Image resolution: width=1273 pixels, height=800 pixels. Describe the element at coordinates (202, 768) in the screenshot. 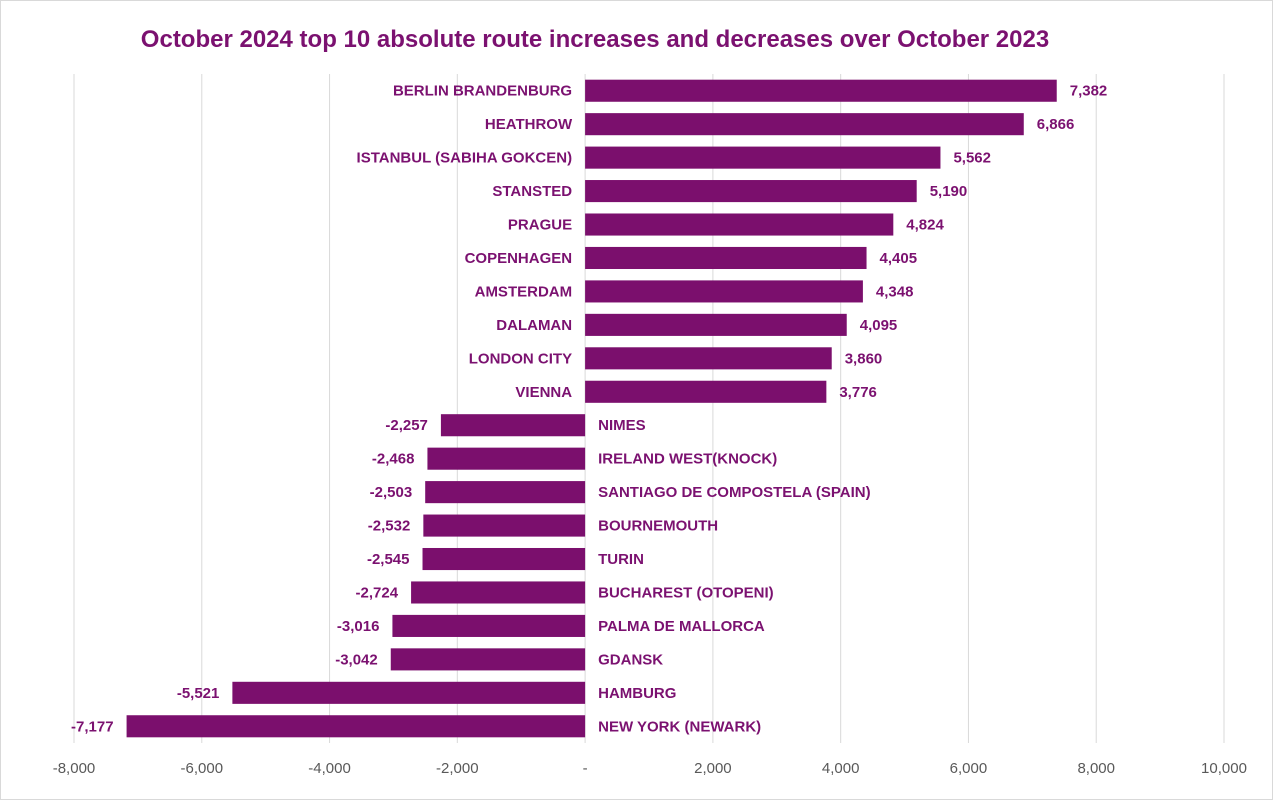

I see `x-tick-label: -6,000` at that location.